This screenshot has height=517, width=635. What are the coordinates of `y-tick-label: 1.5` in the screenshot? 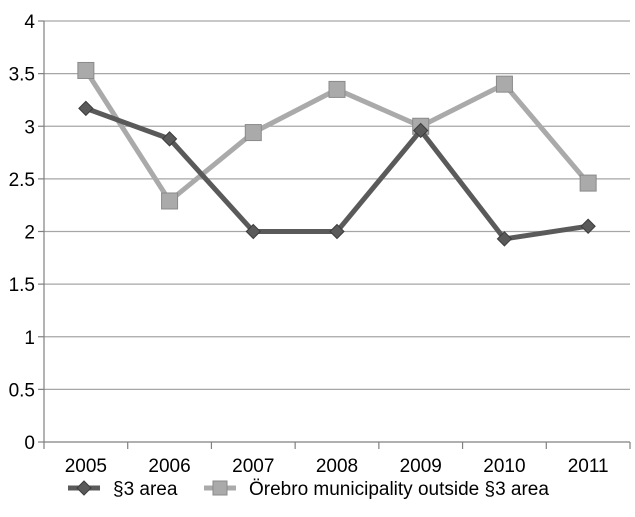 It's located at (22, 285).